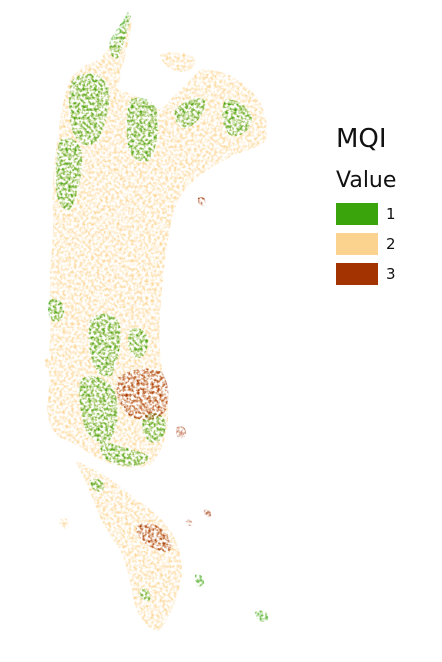 Image resolution: width=442 pixels, height=662 pixels. Describe the element at coordinates (391, 214) in the screenshot. I see `legend-label-1: 1` at that location.